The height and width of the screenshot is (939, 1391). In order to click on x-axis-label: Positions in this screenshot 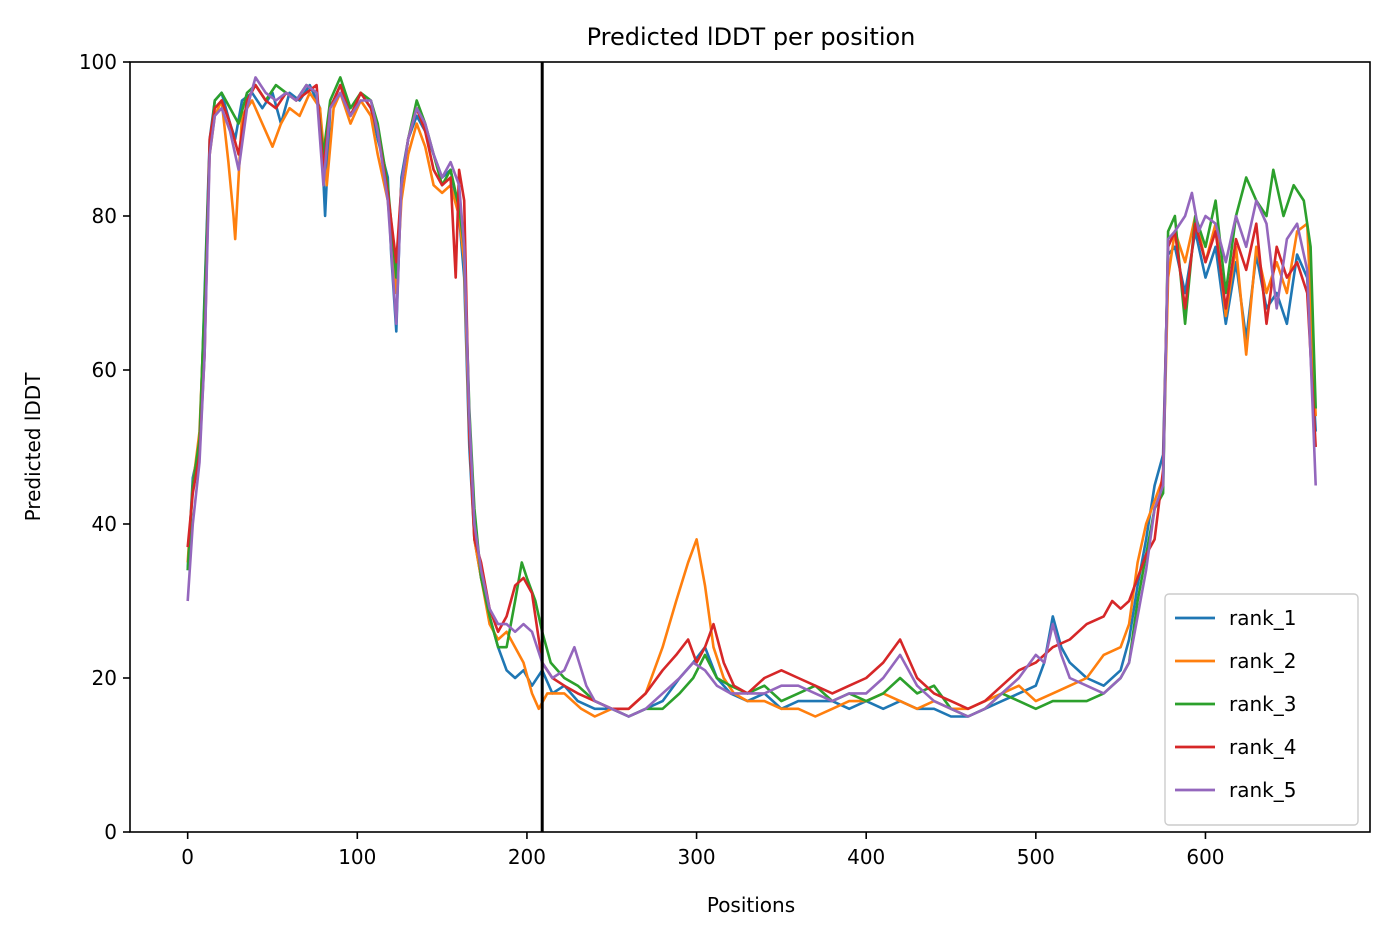, I will do `click(751, 905)`.